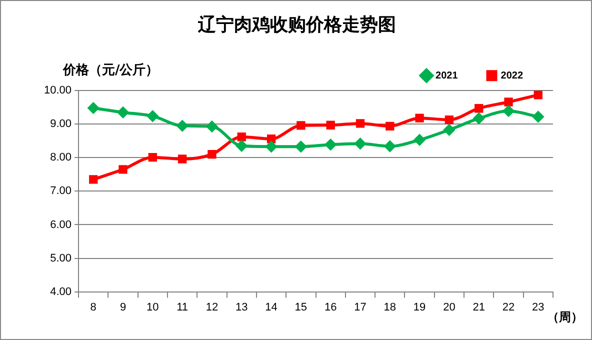 This screenshot has width=592, height=340. What do you see at coordinates (93, 307) in the screenshot?
I see `x-tick-label: 8` at bounding box center [93, 307].